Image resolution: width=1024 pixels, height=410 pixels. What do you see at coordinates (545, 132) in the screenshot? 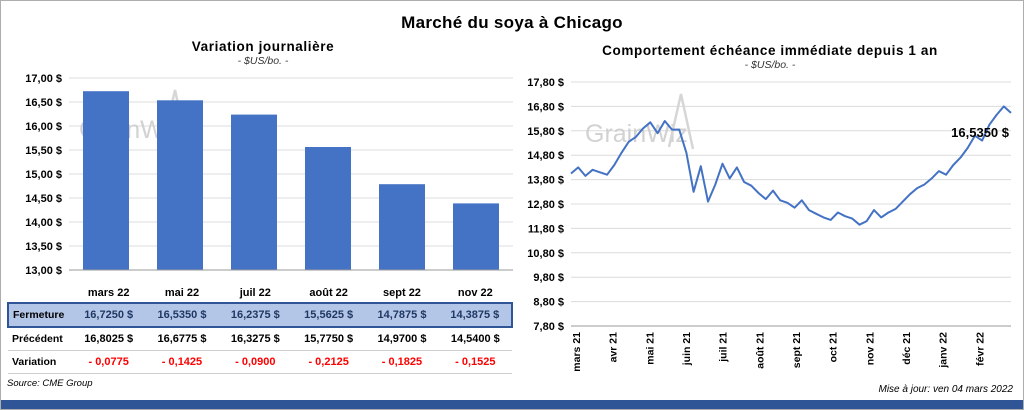
I see `svg-text: 15,80 $` at bounding box center [545, 132].